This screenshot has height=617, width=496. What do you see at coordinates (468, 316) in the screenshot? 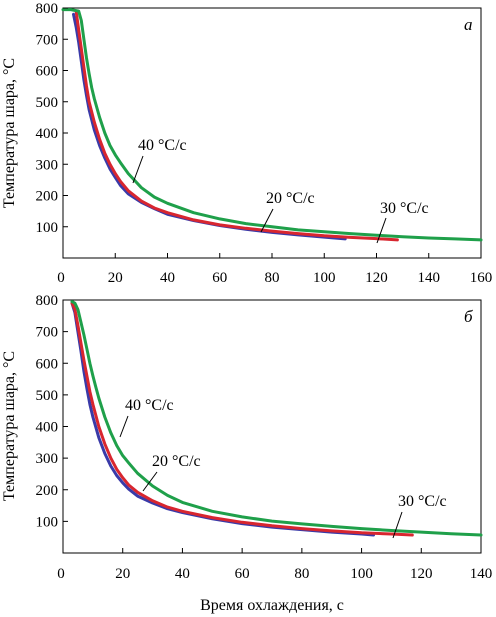
I see `panel-label: б` at bounding box center [468, 316].